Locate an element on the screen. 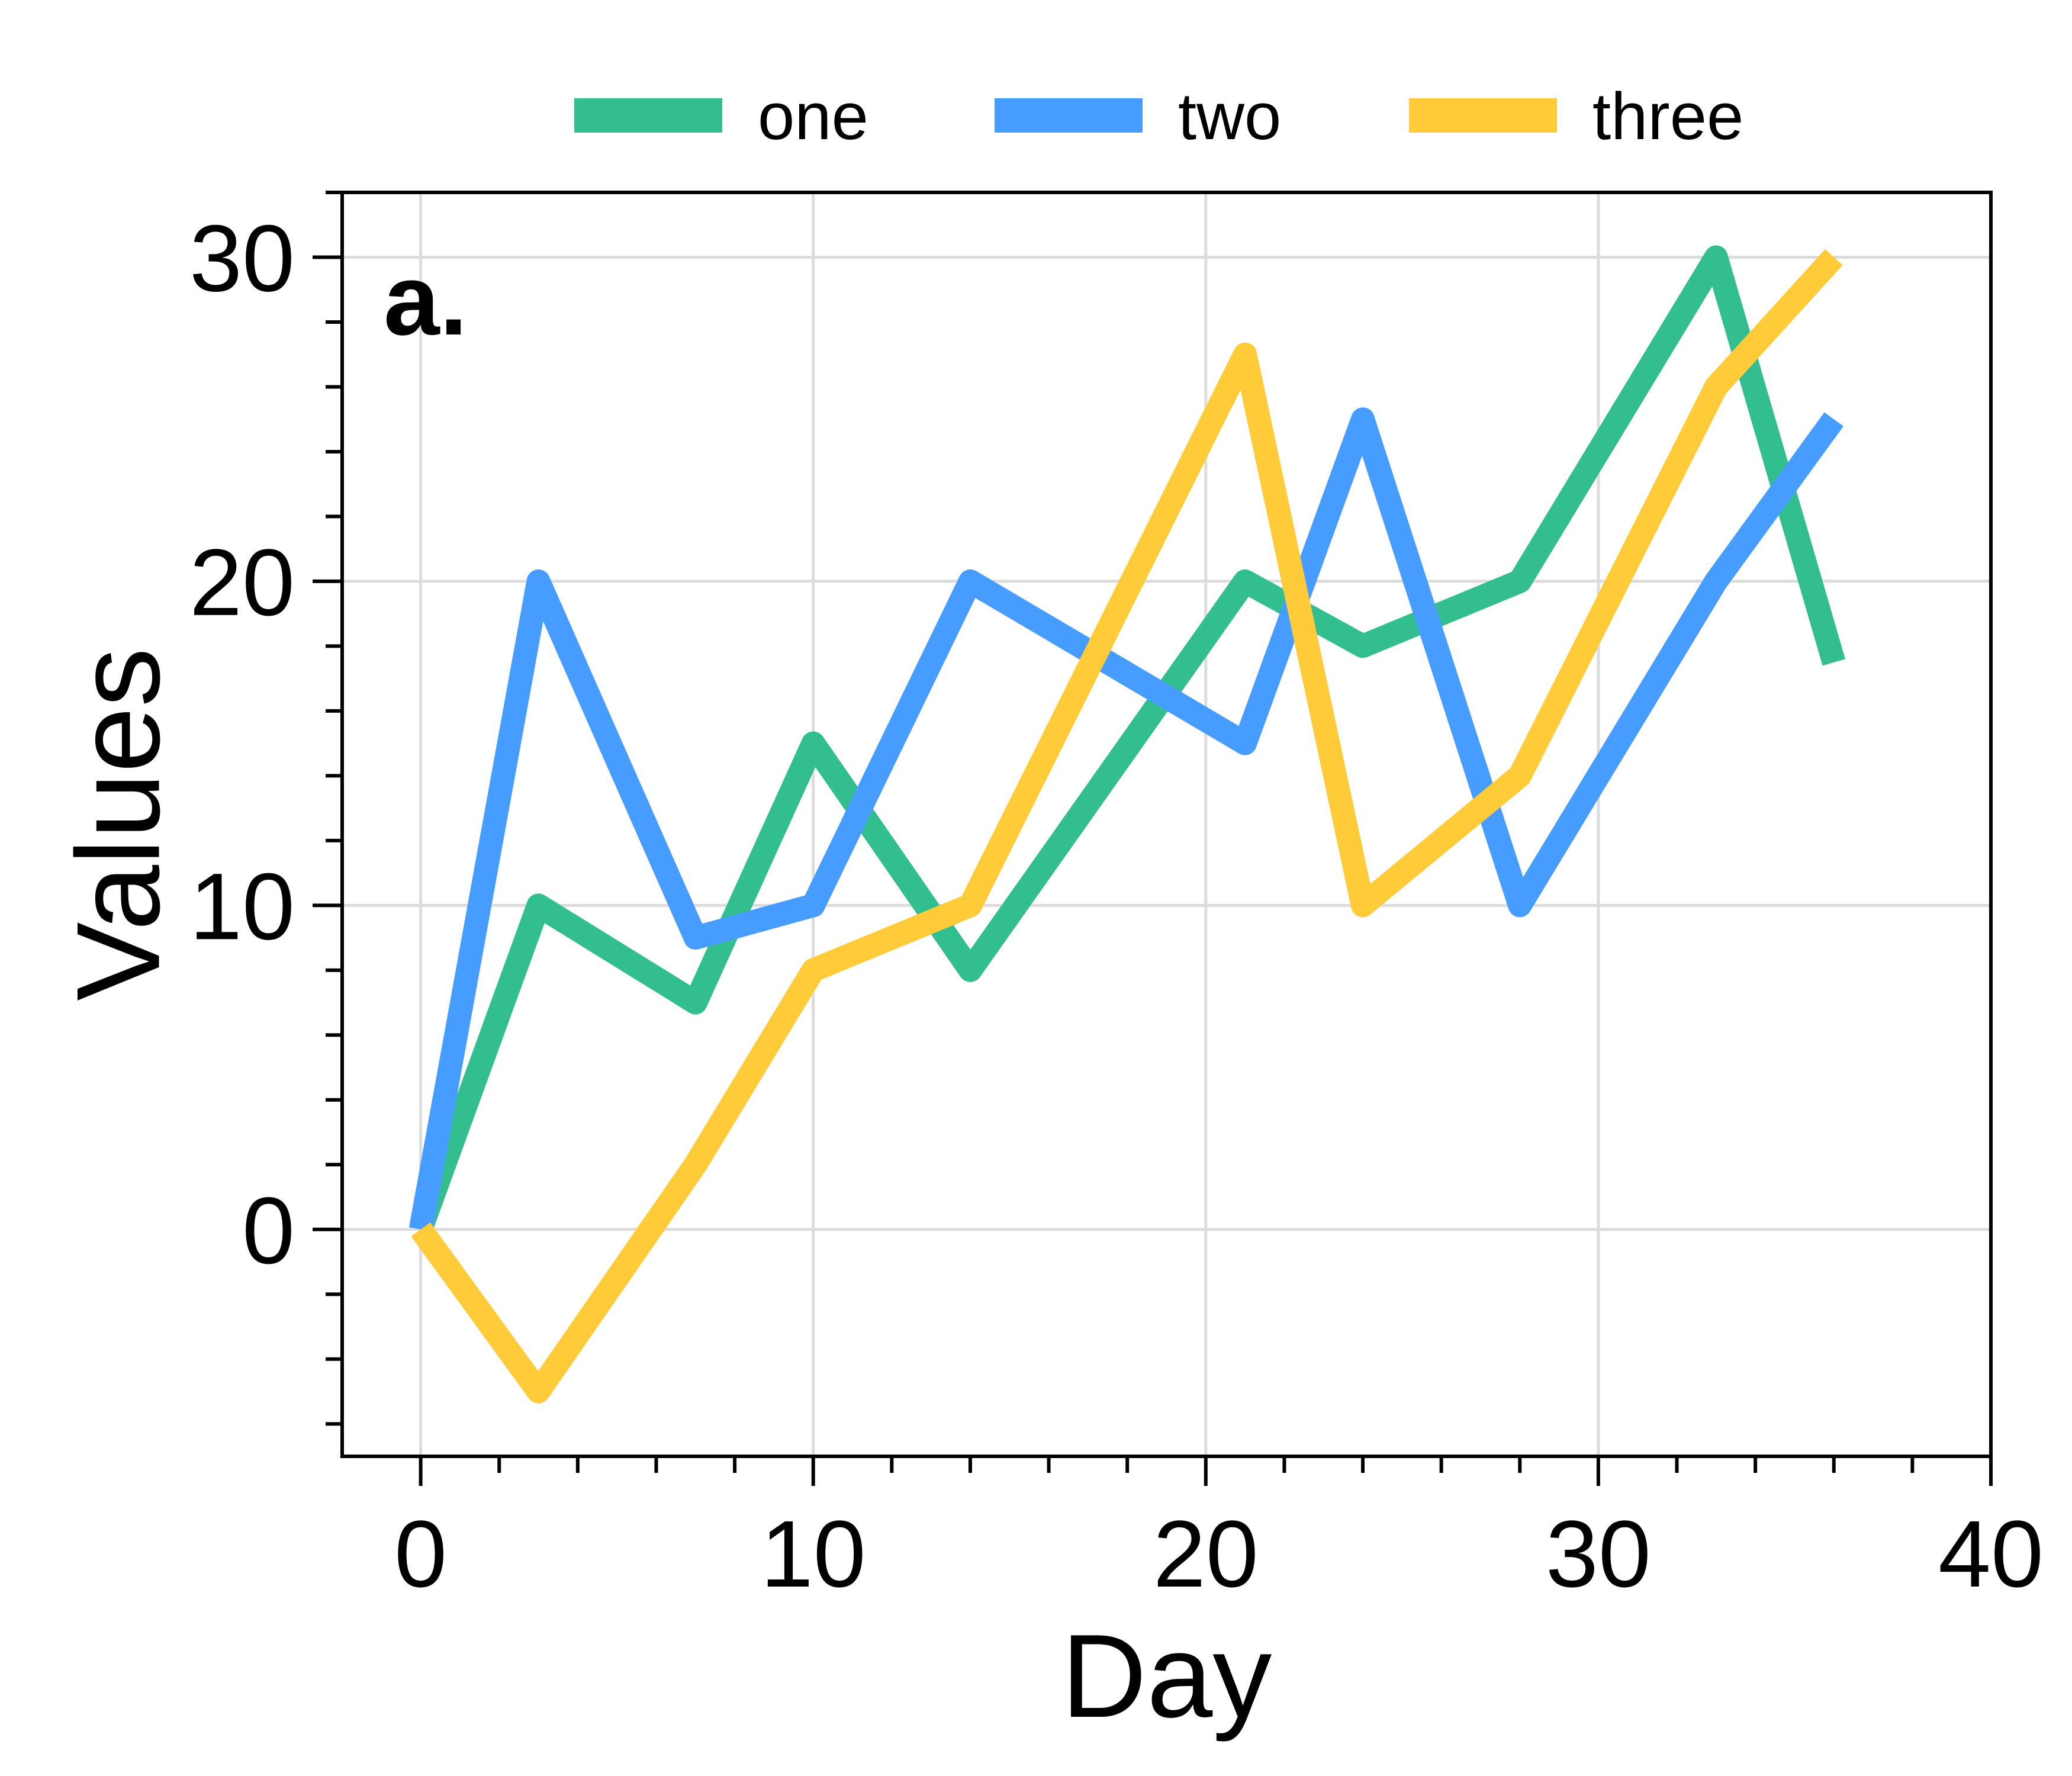  x-tick-label: 10 is located at coordinates (813, 1554).